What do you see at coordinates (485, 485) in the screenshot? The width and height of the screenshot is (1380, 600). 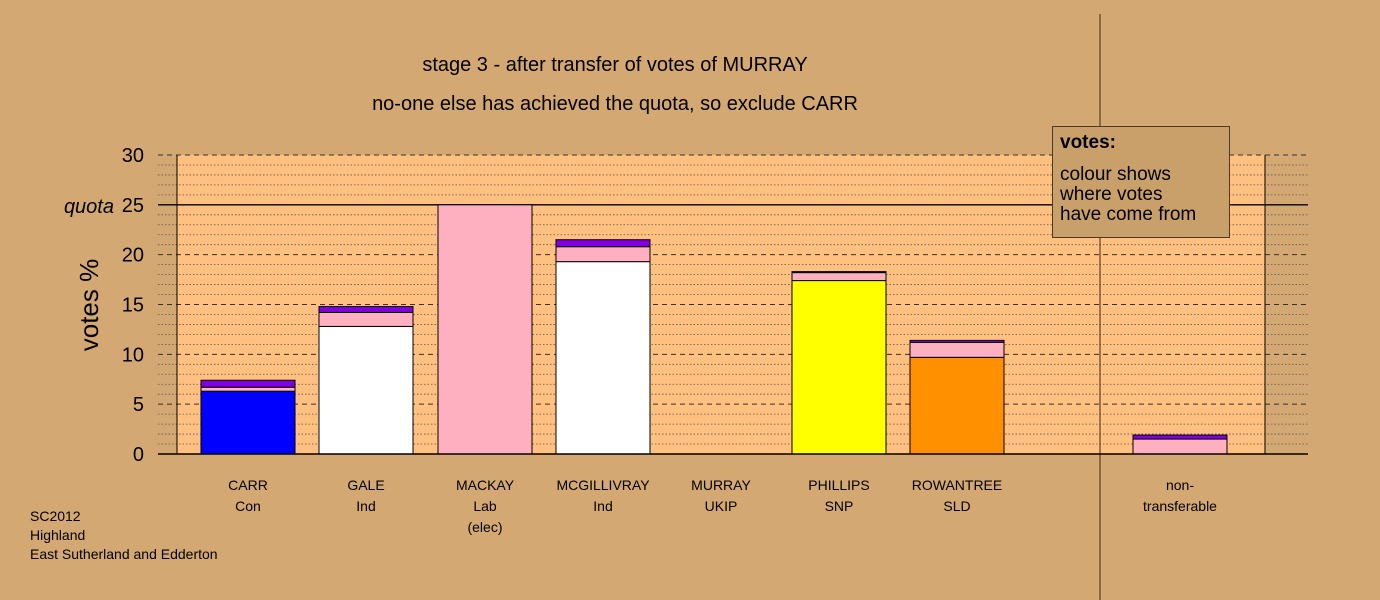 I see `x-tick-label: MACKAY` at bounding box center [485, 485].